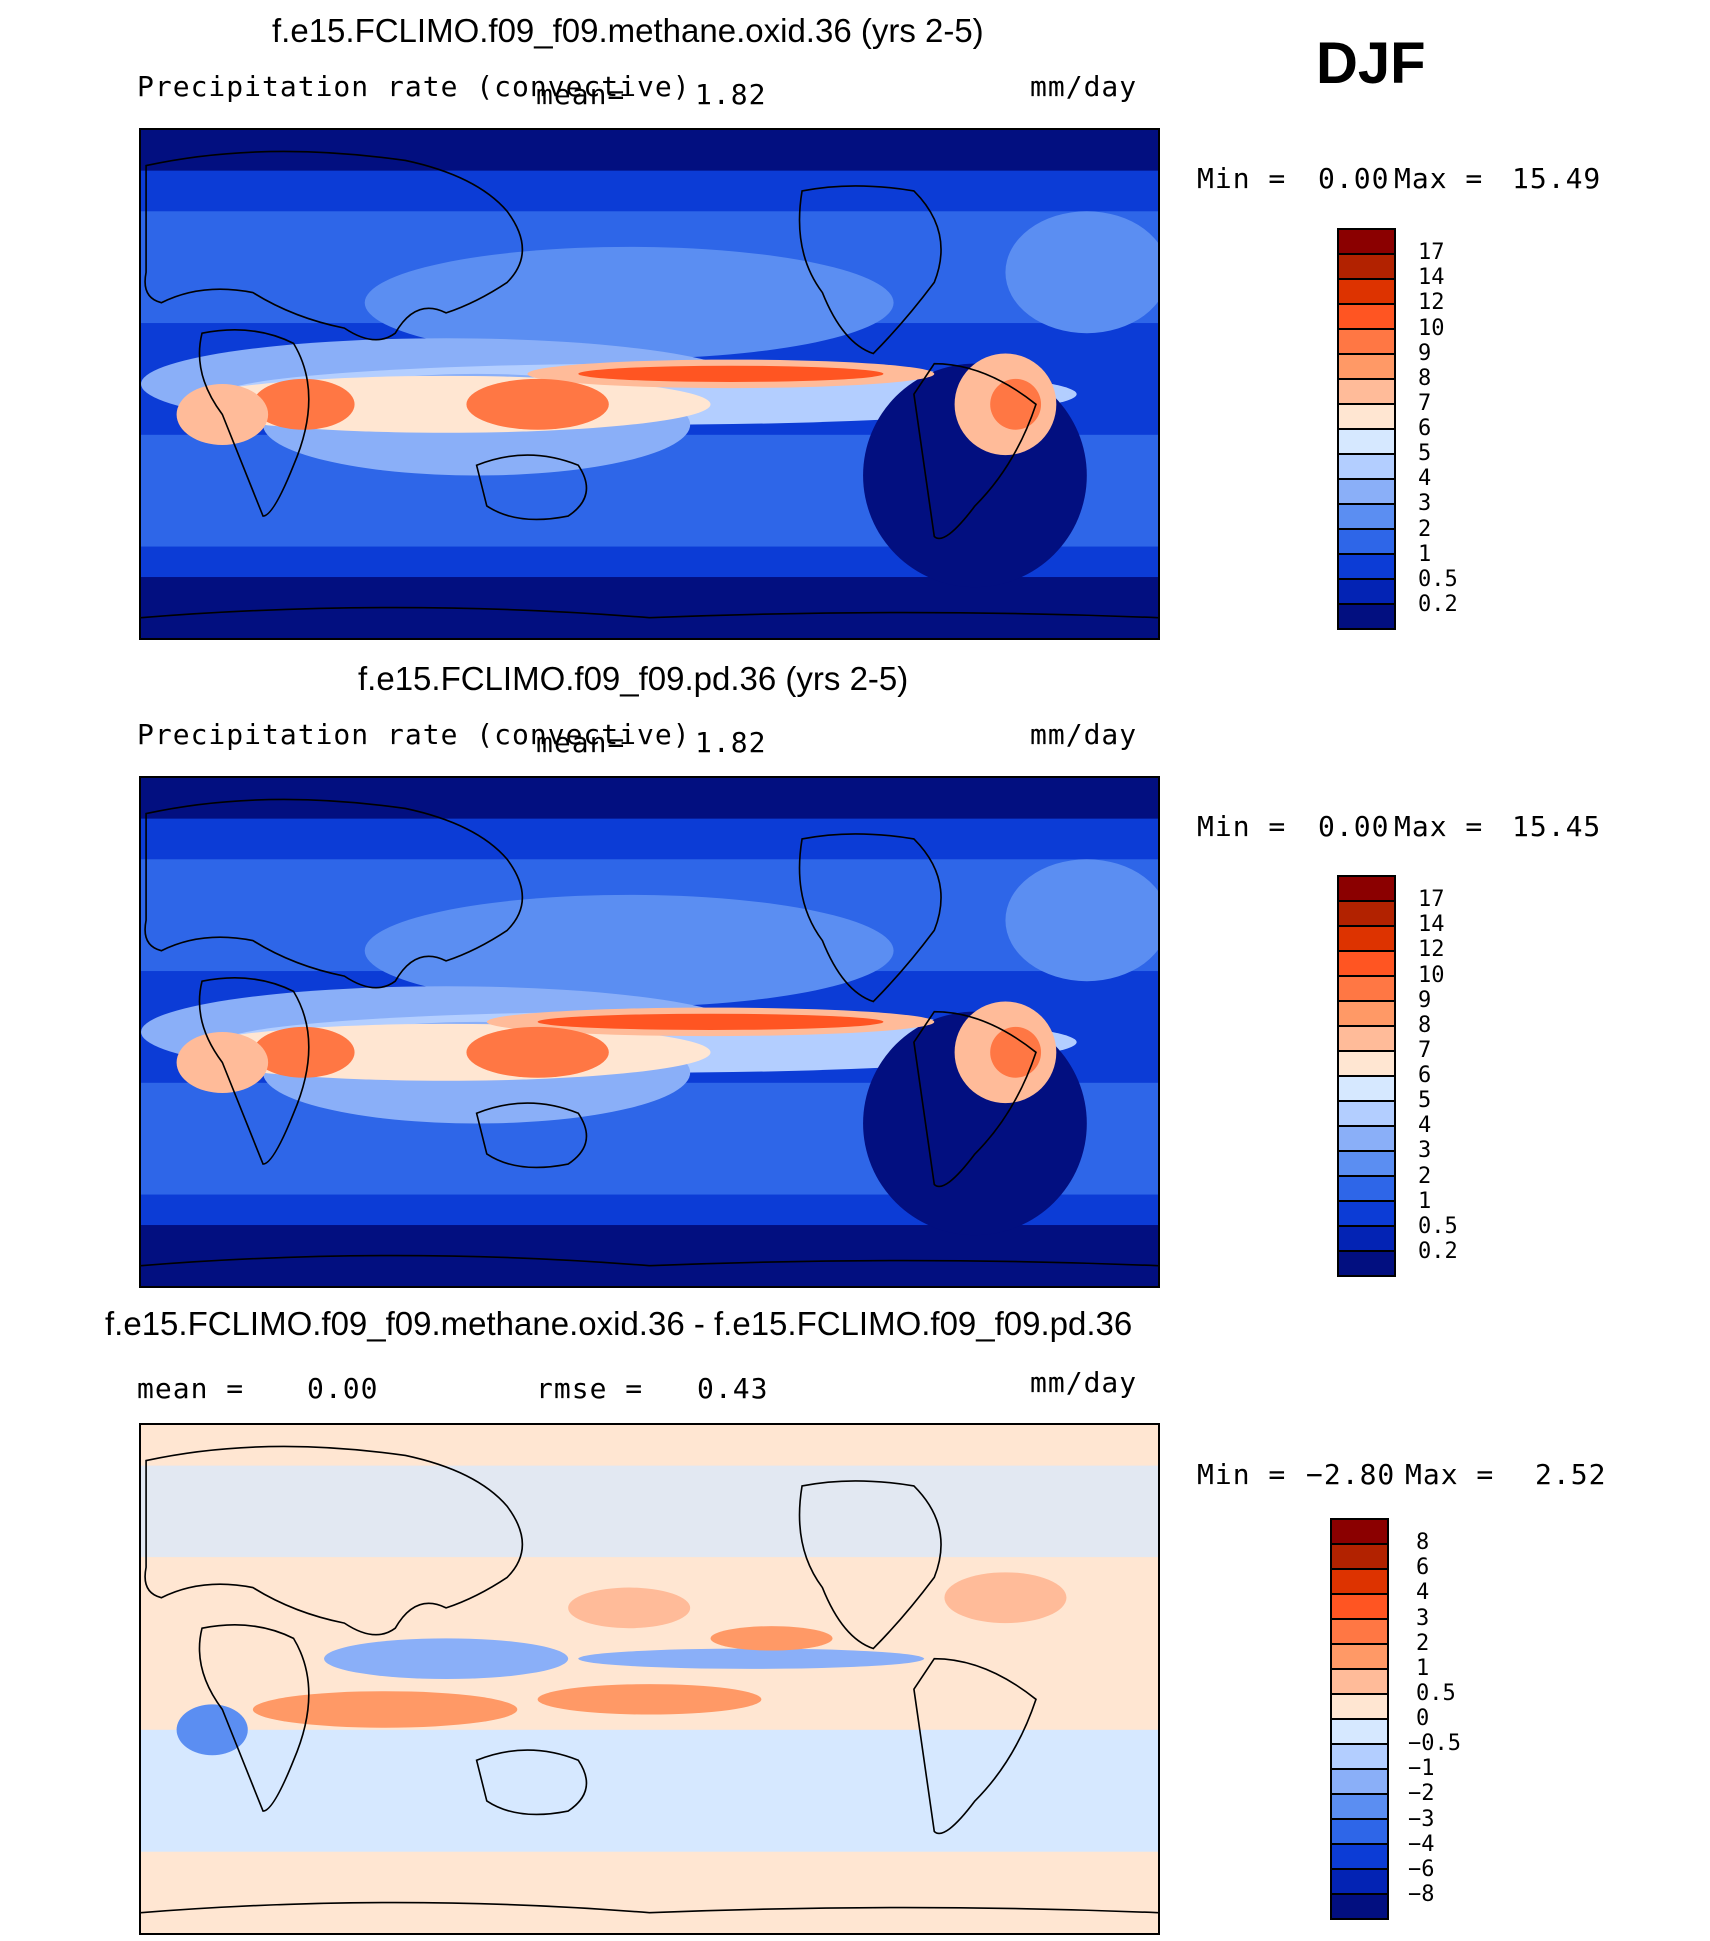 The width and height of the screenshot is (1710, 1941). Describe the element at coordinates (731, 373) in the screenshot. I see `itcz-core` at that location.